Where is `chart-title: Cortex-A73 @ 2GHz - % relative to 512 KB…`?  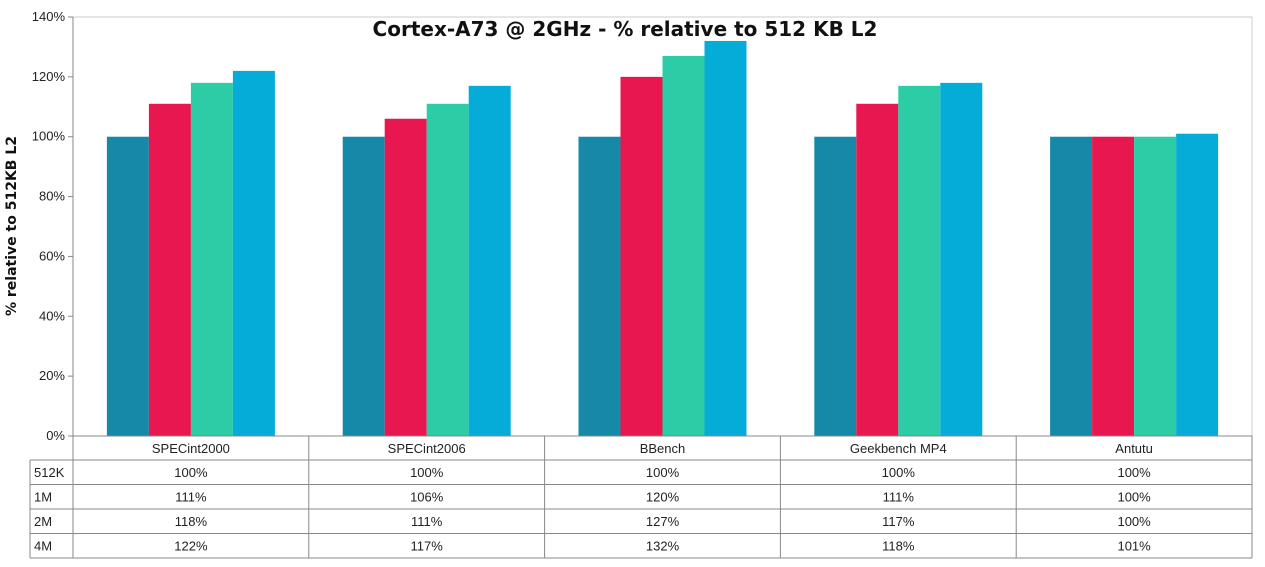 chart-title: Cortex-A73 @ 2GHz - % relative to 512 KB… is located at coordinates (625, 29).